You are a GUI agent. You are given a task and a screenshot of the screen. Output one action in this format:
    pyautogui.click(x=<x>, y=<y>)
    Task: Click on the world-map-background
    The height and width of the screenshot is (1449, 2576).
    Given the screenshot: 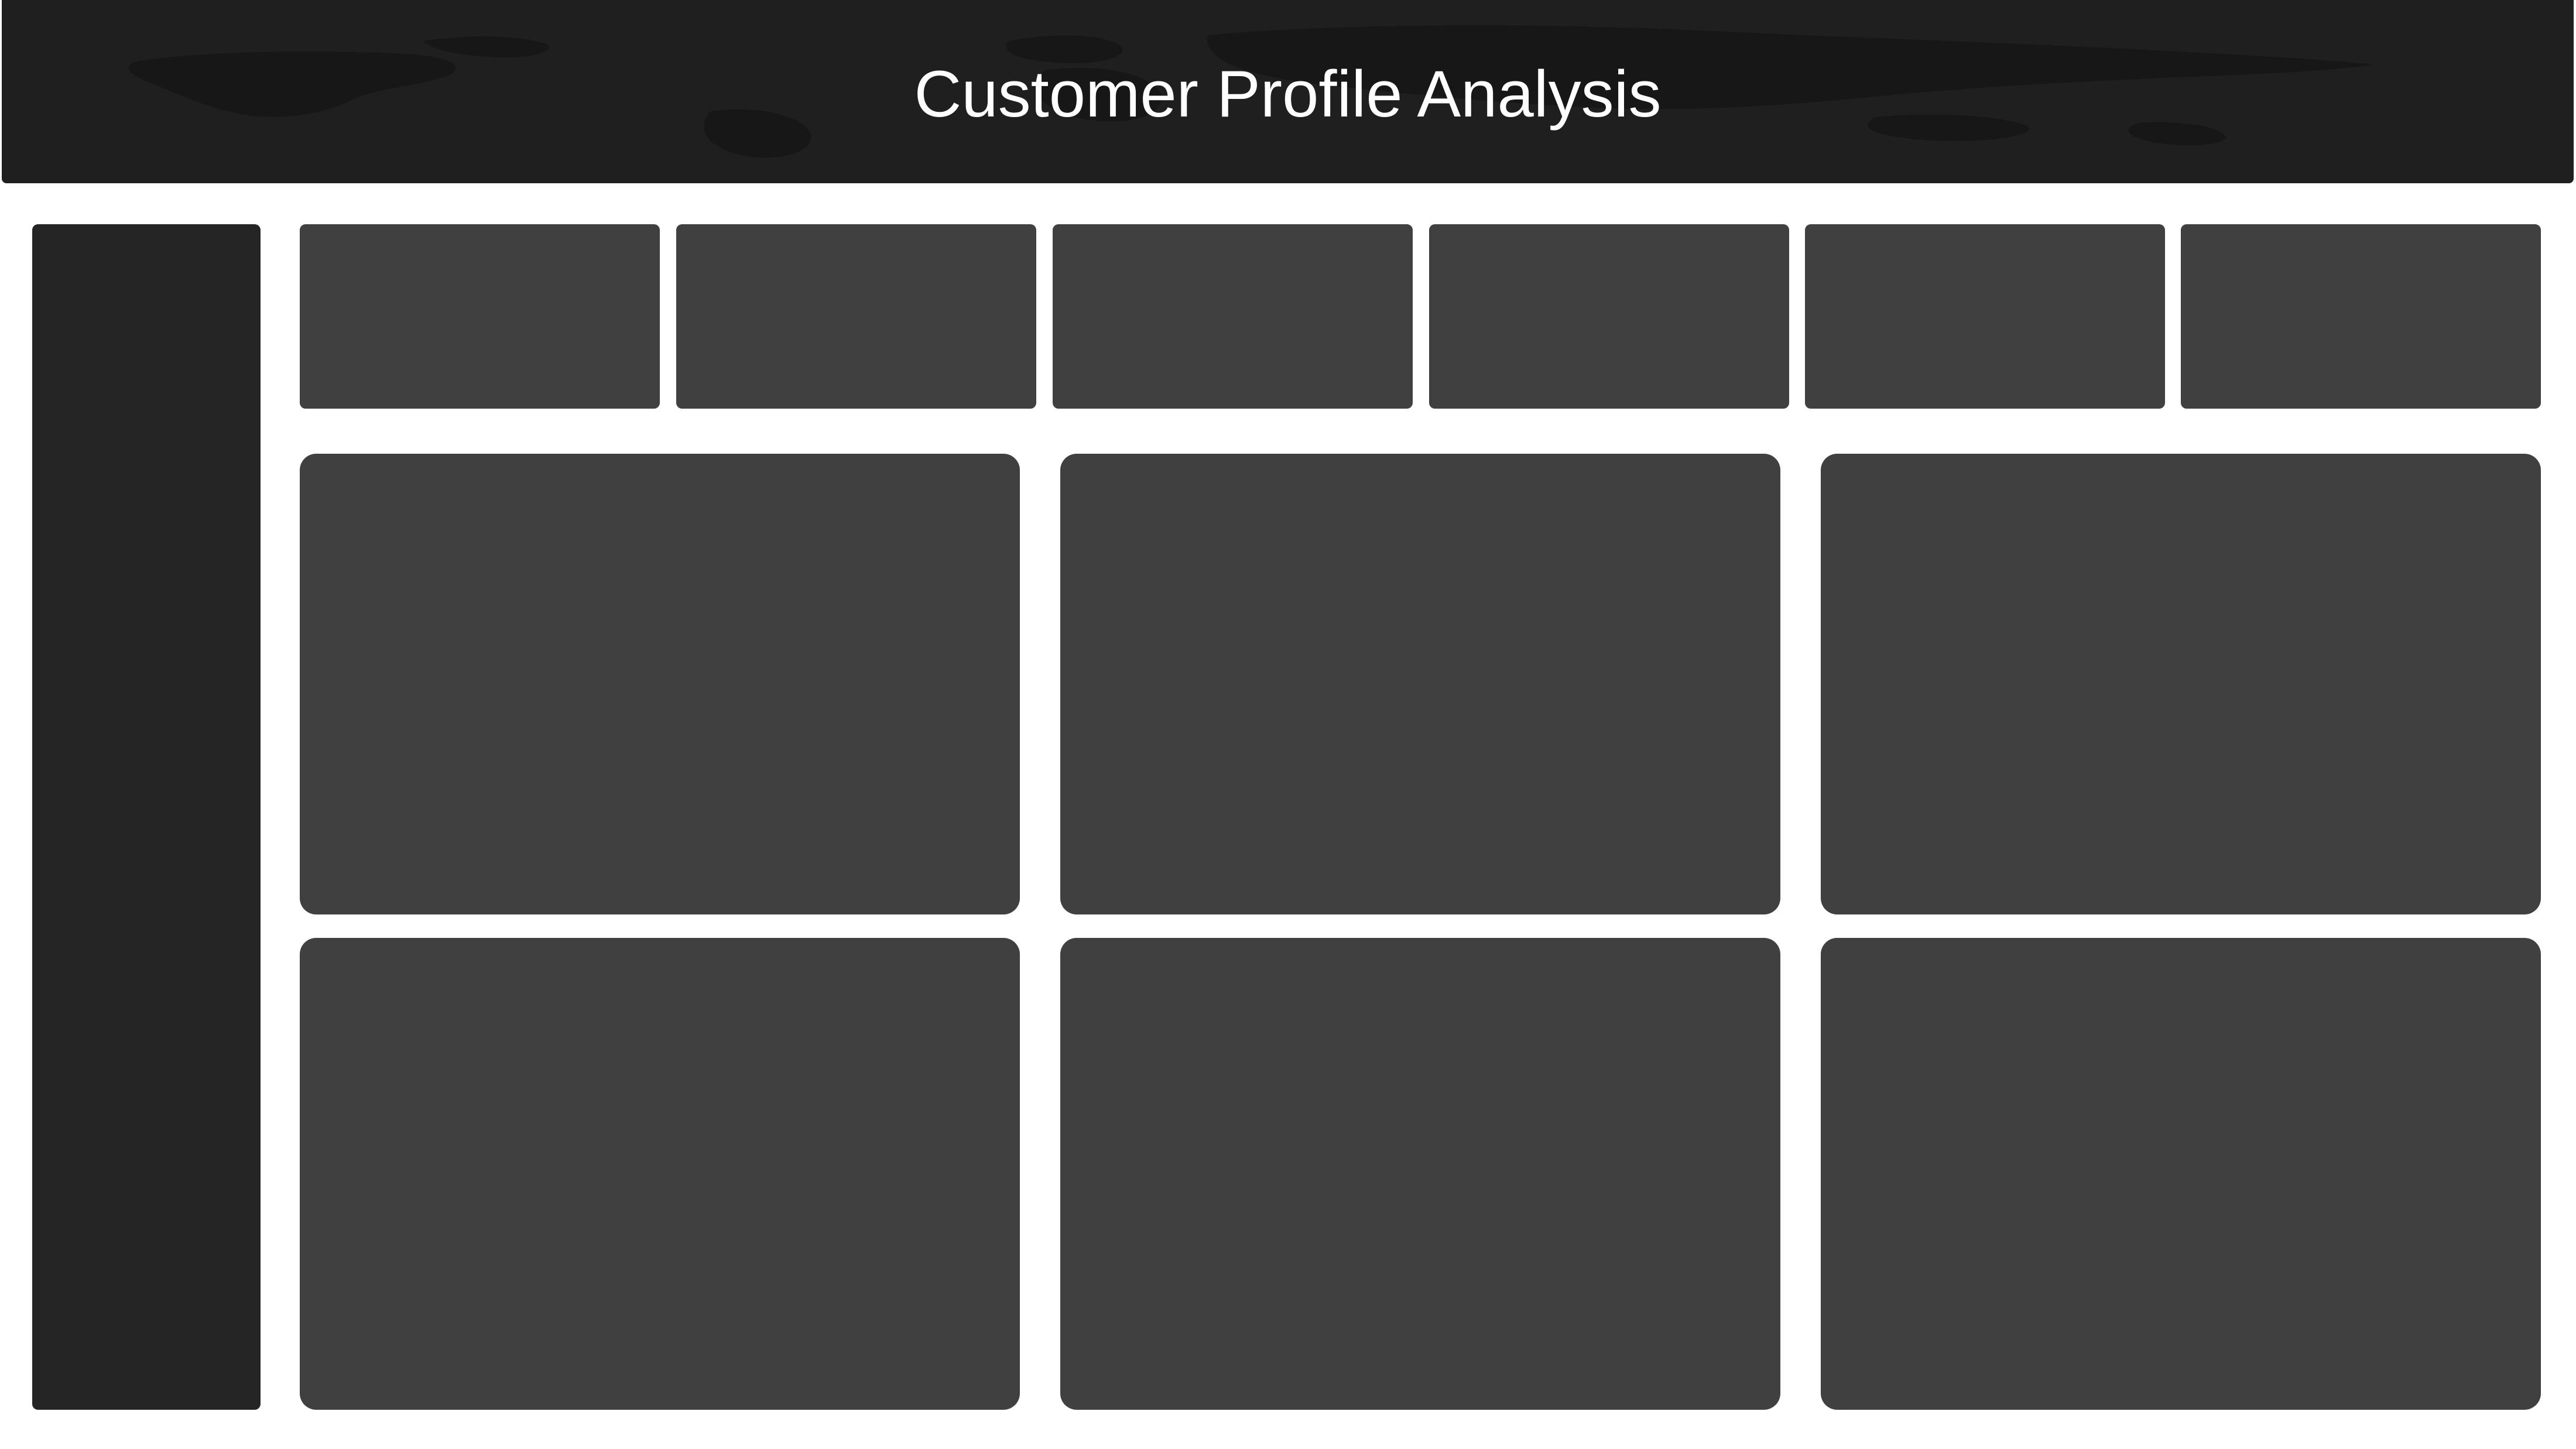 What is the action you would take?
    pyautogui.click(x=1250, y=91)
    